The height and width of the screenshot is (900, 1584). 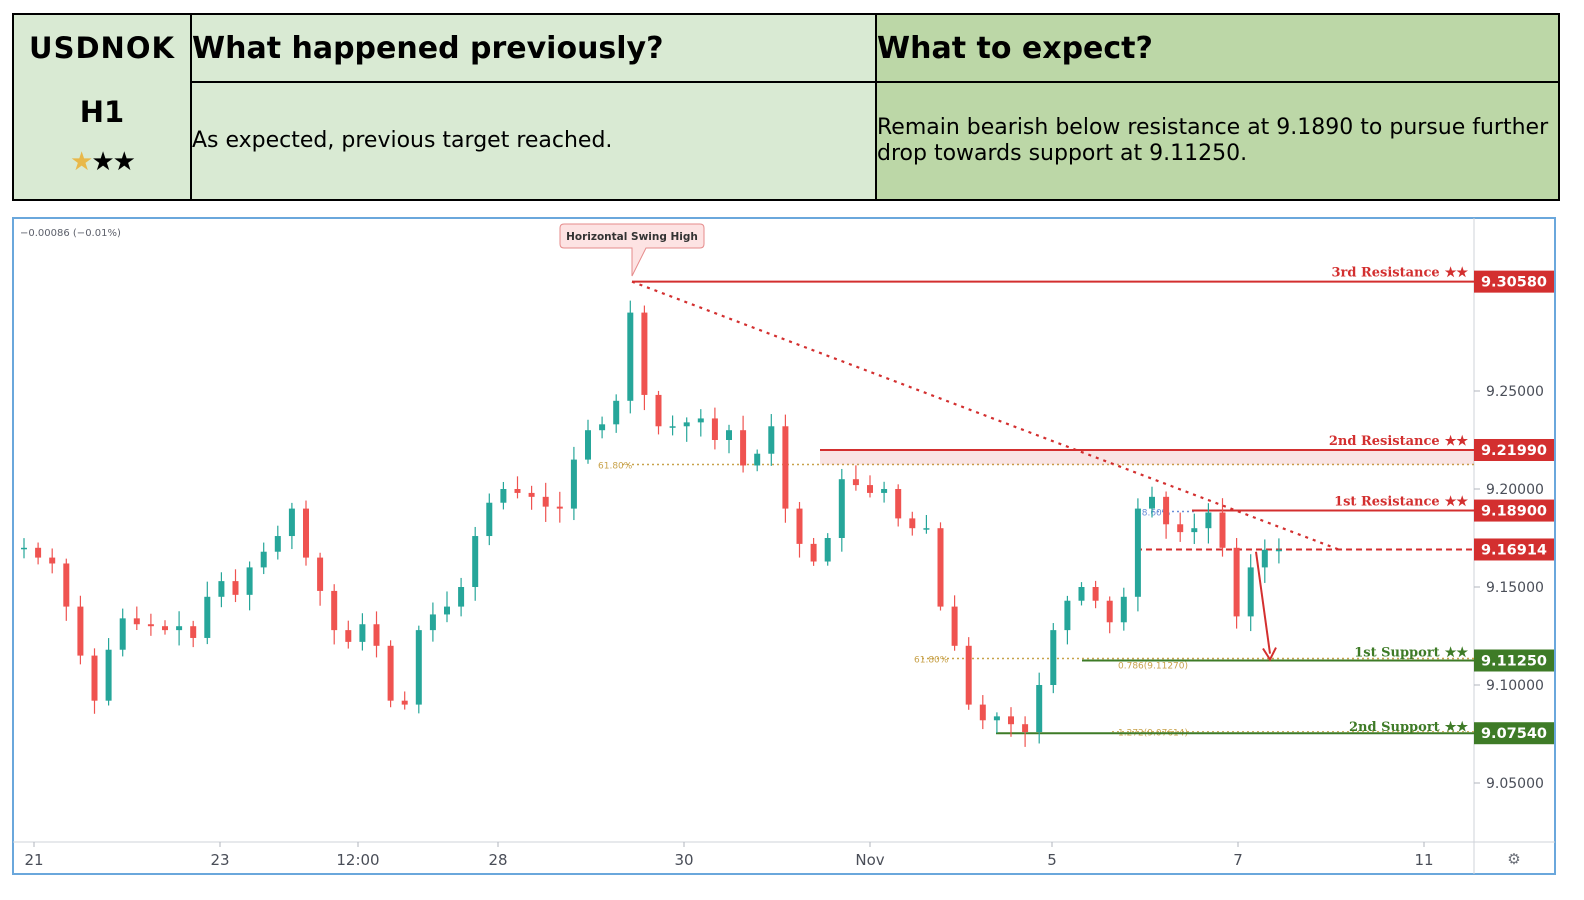 What do you see at coordinates (1398, 441) in the screenshot?
I see `level-name-label: 2nd Resistance ★★` at bounding box center [1398, 441].